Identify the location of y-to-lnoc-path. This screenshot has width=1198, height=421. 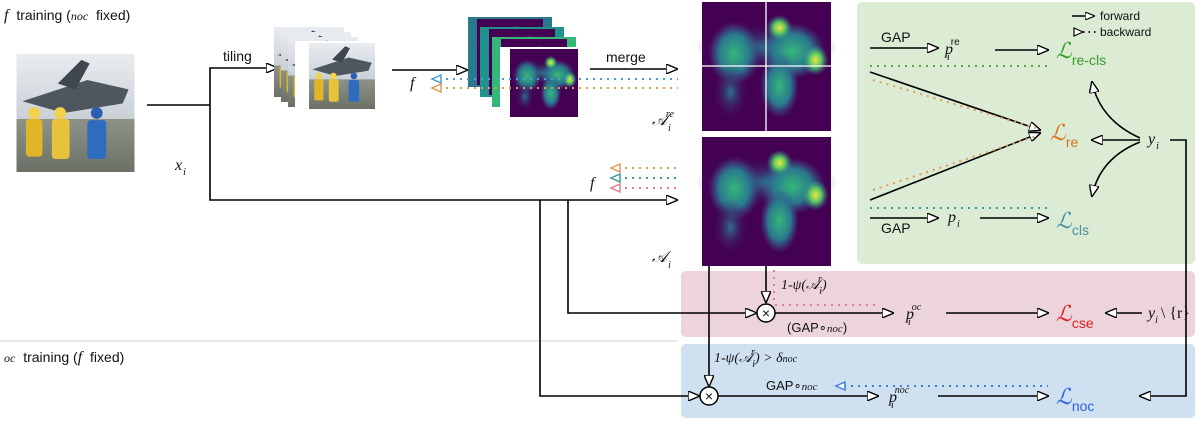
(1163, 267).